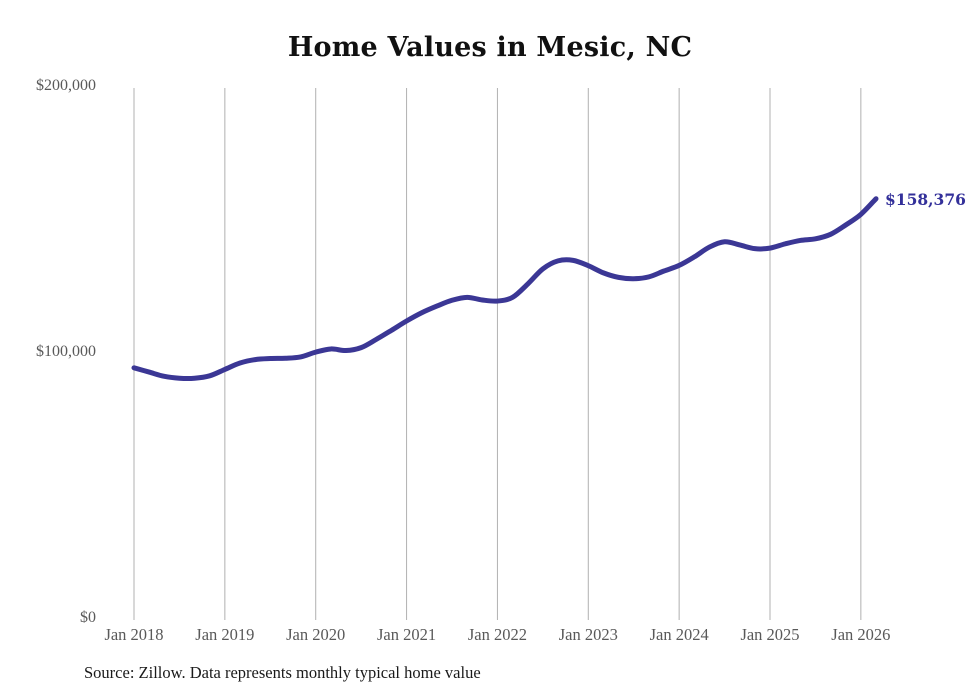 The image size is (980, 699). I want to click on x-axis-tick-label: Jan 2022, so click(497, 634).